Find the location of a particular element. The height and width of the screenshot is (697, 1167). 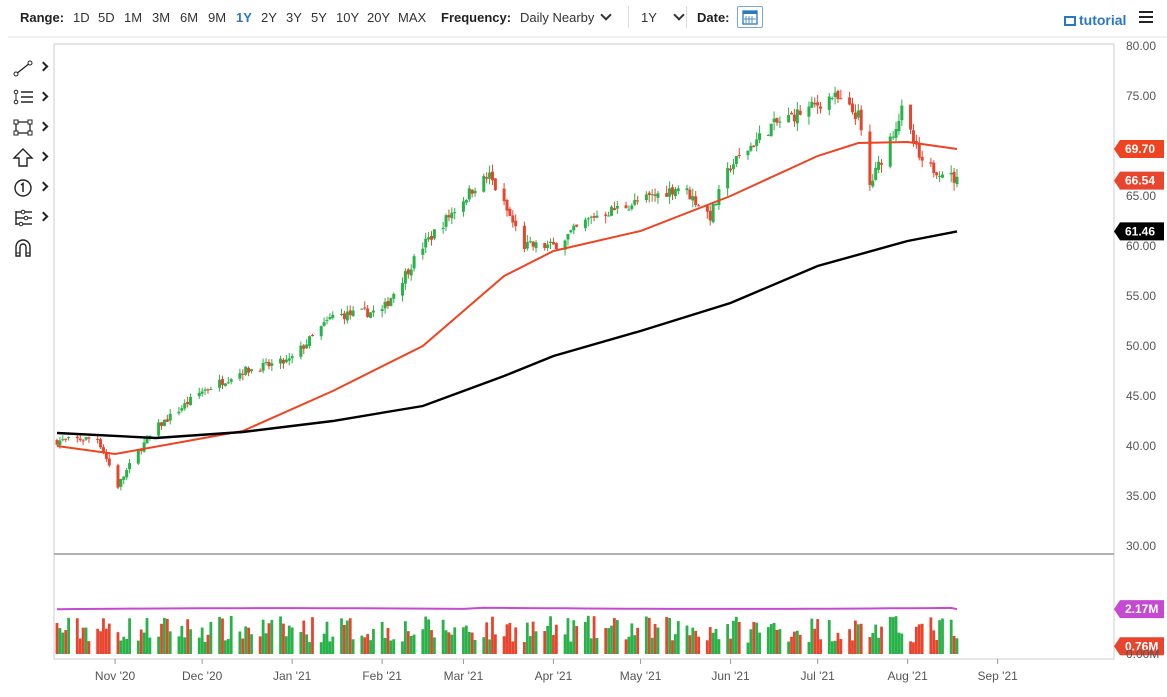

line-tool-button is located at coordinates (31, 68).